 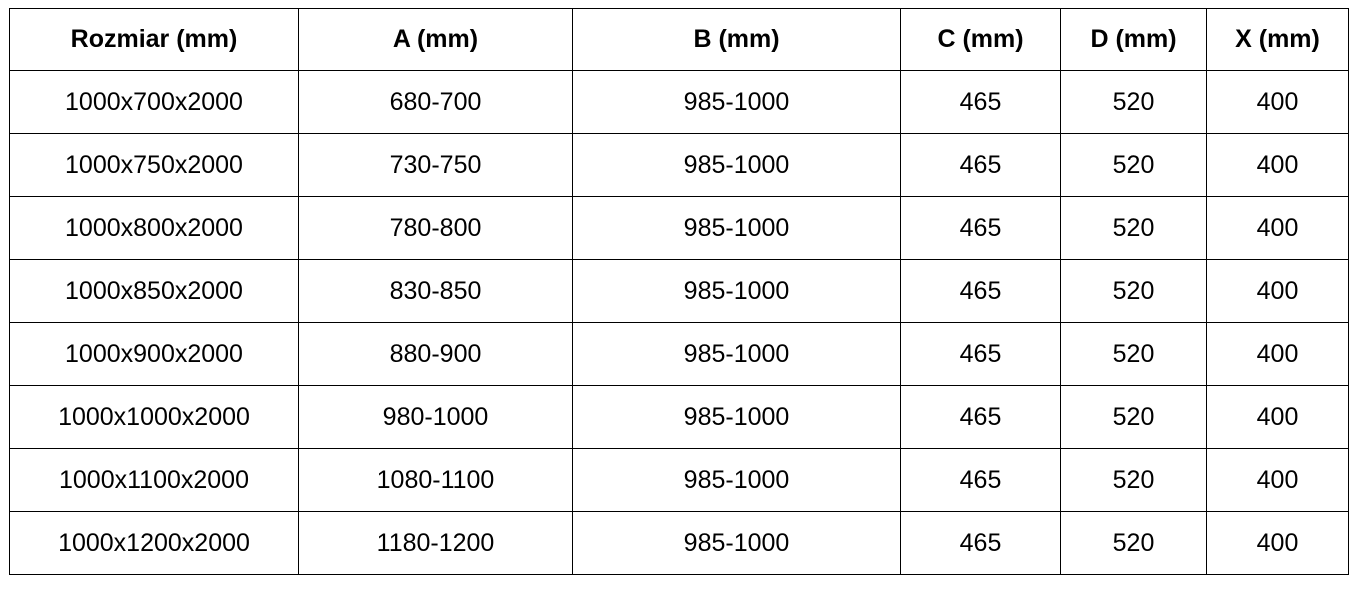 I want to click on table-cell: 1000x1000x2000, so click(x=154, y=417).